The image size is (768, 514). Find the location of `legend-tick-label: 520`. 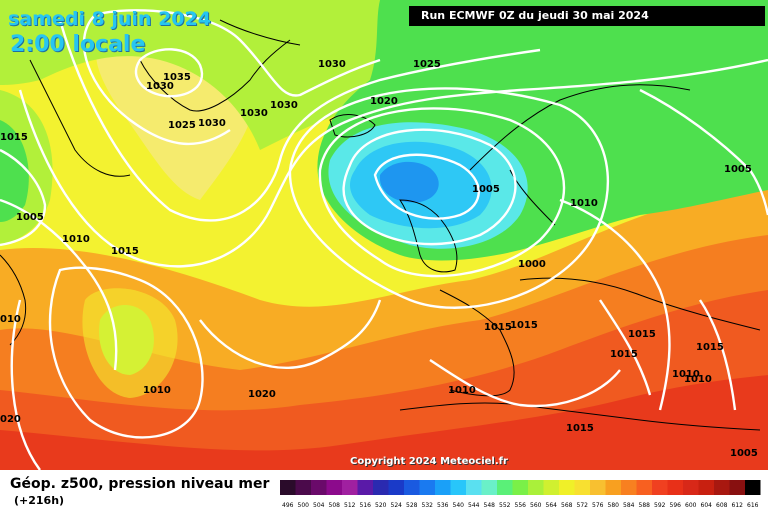

legend-tick-label: 520 is located at coordinates (381, 505).